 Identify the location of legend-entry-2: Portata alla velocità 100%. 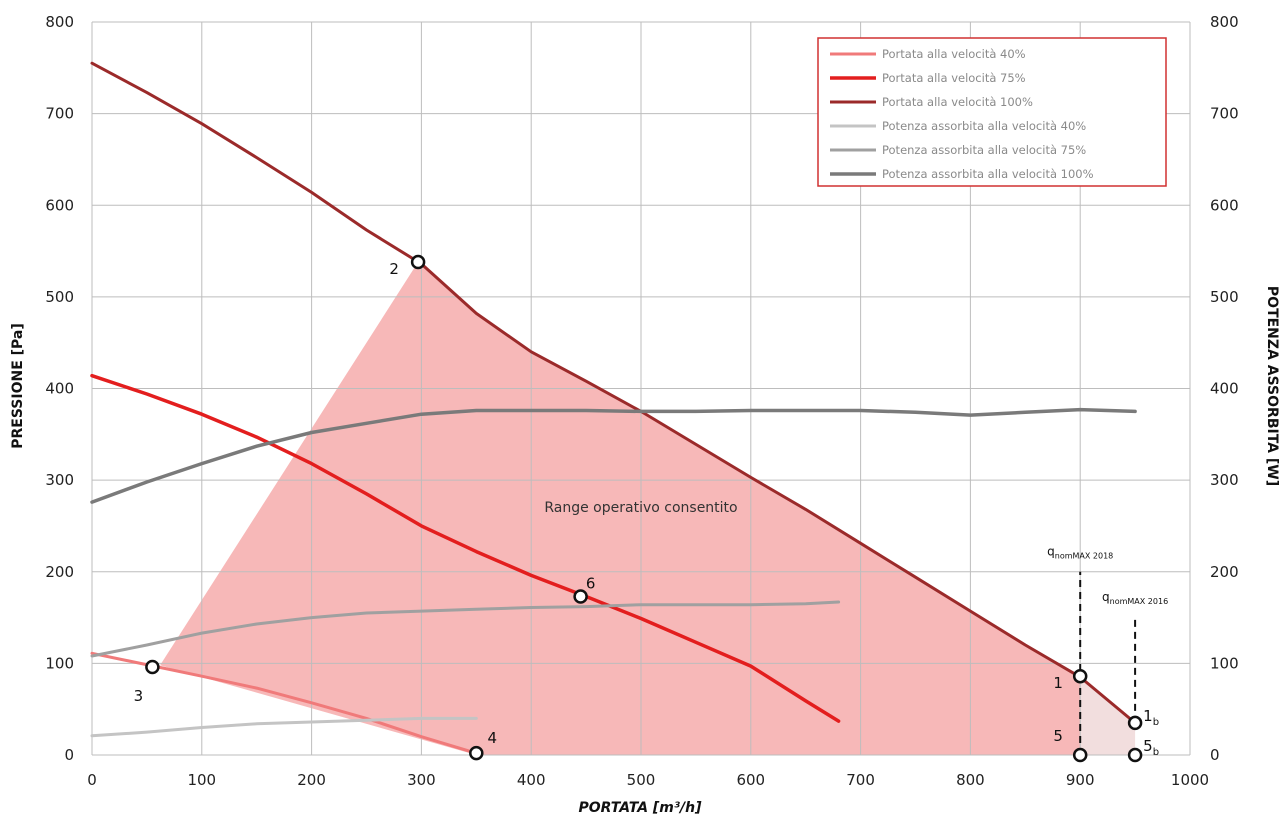
(957, 102).